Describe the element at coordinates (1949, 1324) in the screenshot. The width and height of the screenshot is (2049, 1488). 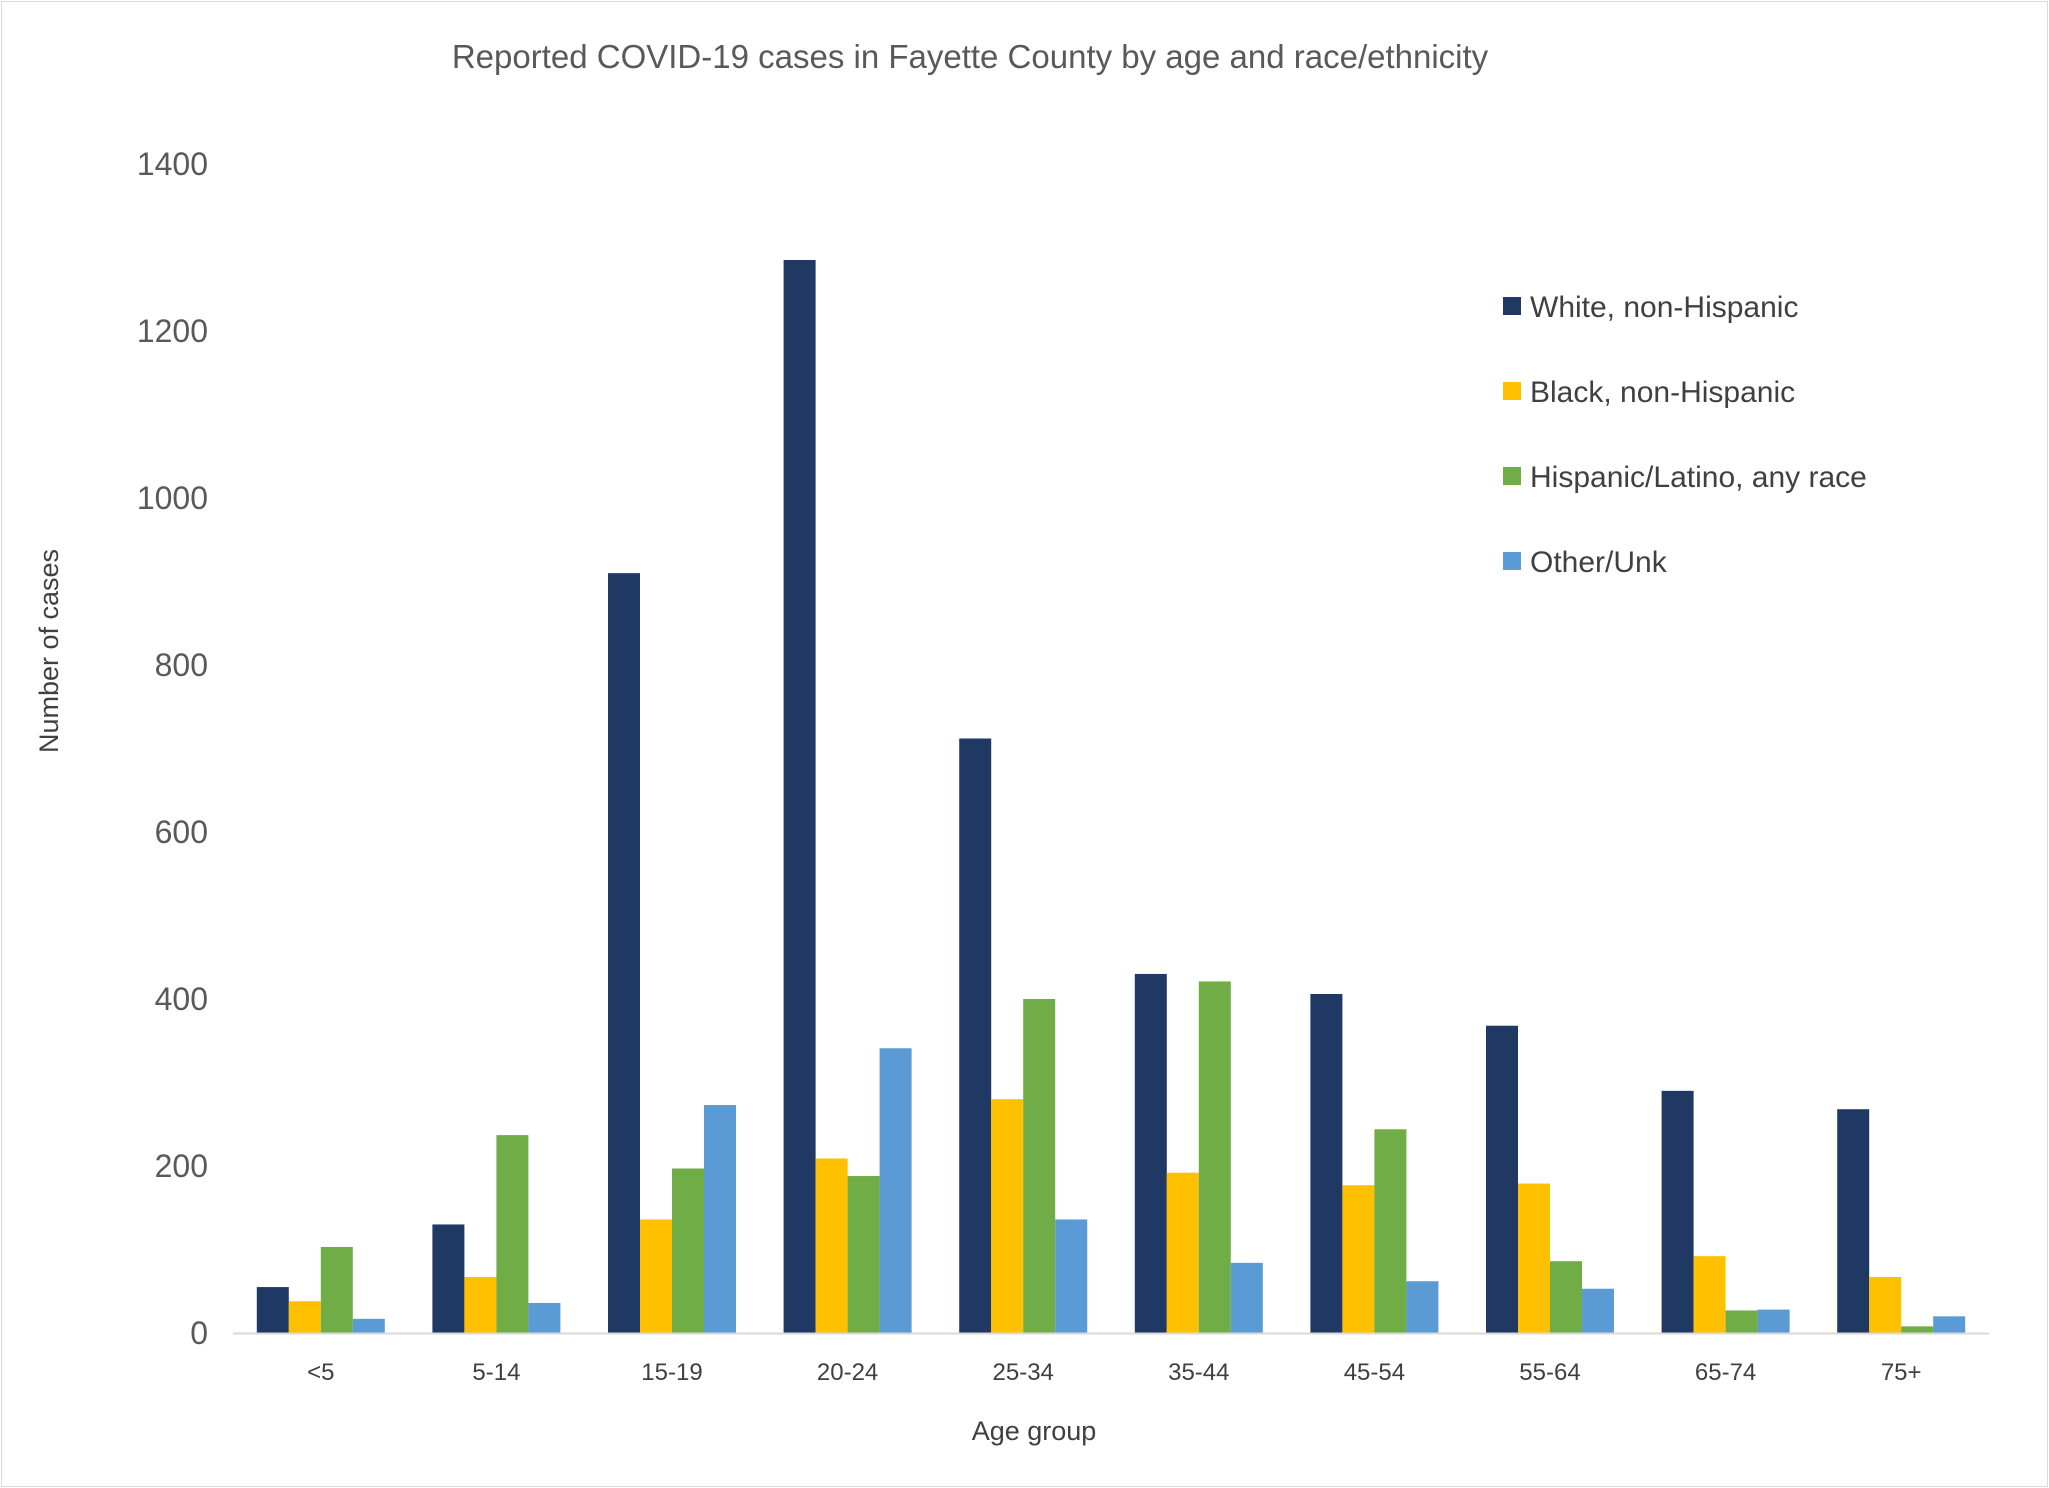
I see `bar-Other/Unk-75+` at that location.